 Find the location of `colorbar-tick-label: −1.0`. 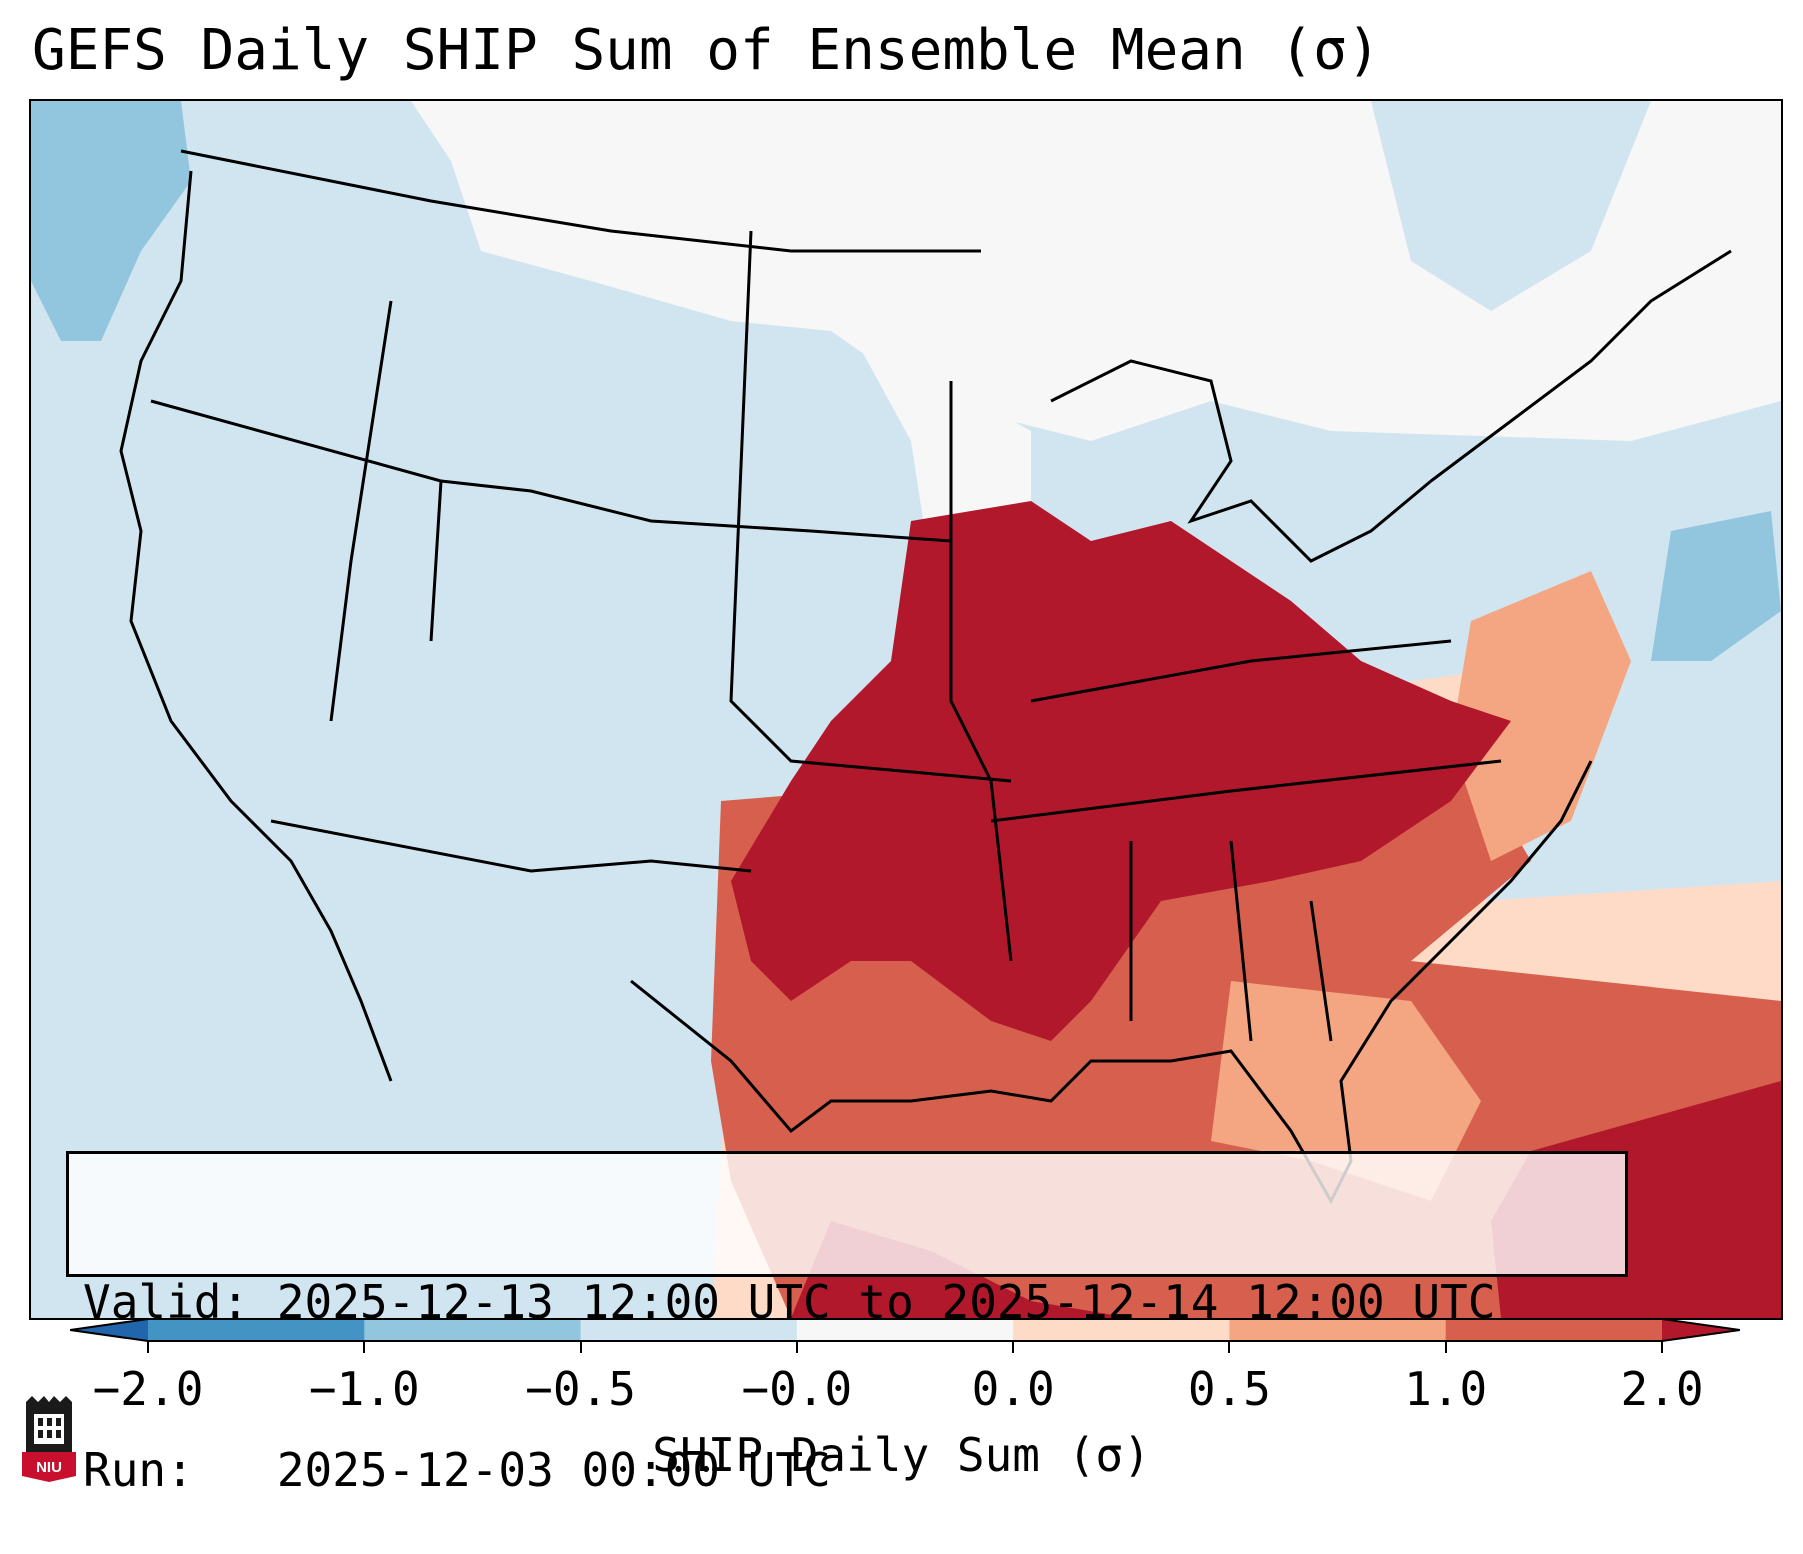

colorbar-tick-label: −1.0 is located at coordinates (364, 1389).